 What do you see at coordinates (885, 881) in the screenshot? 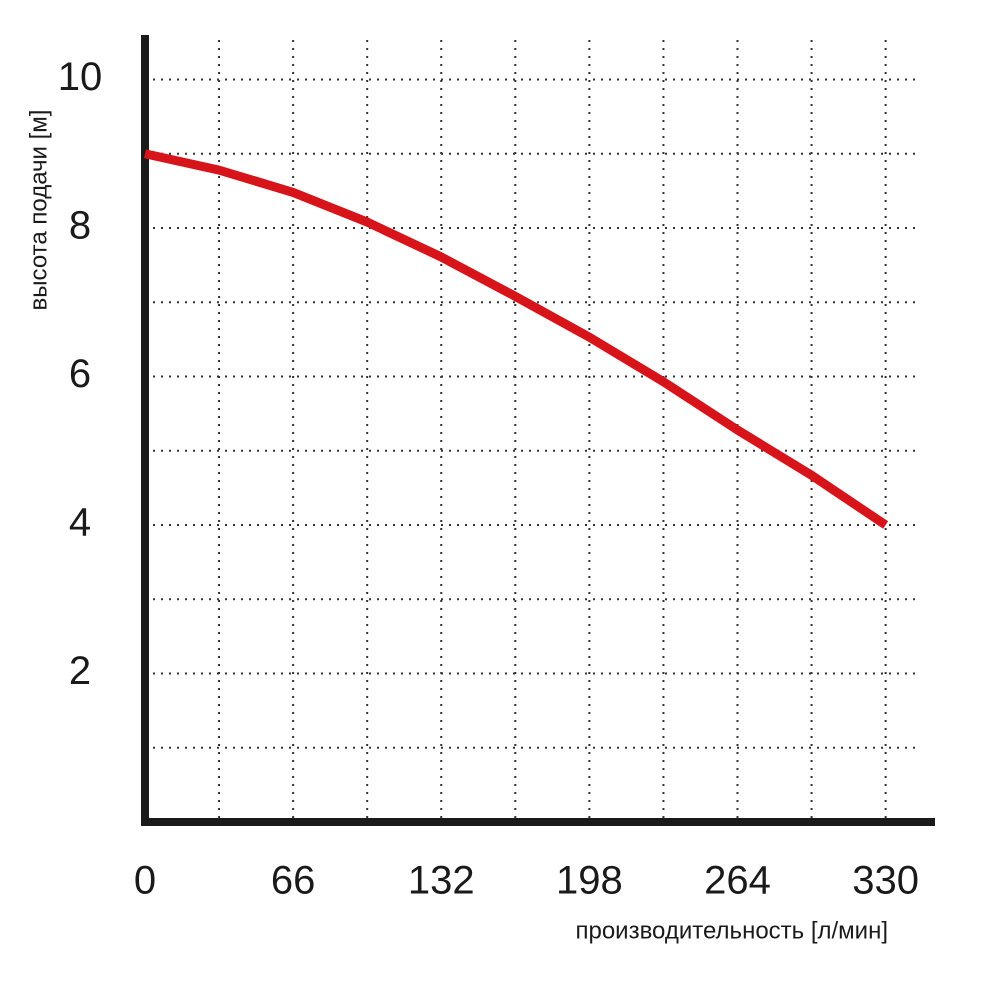
I see `x-tick-label: 330` at bounding box center [885, 881].